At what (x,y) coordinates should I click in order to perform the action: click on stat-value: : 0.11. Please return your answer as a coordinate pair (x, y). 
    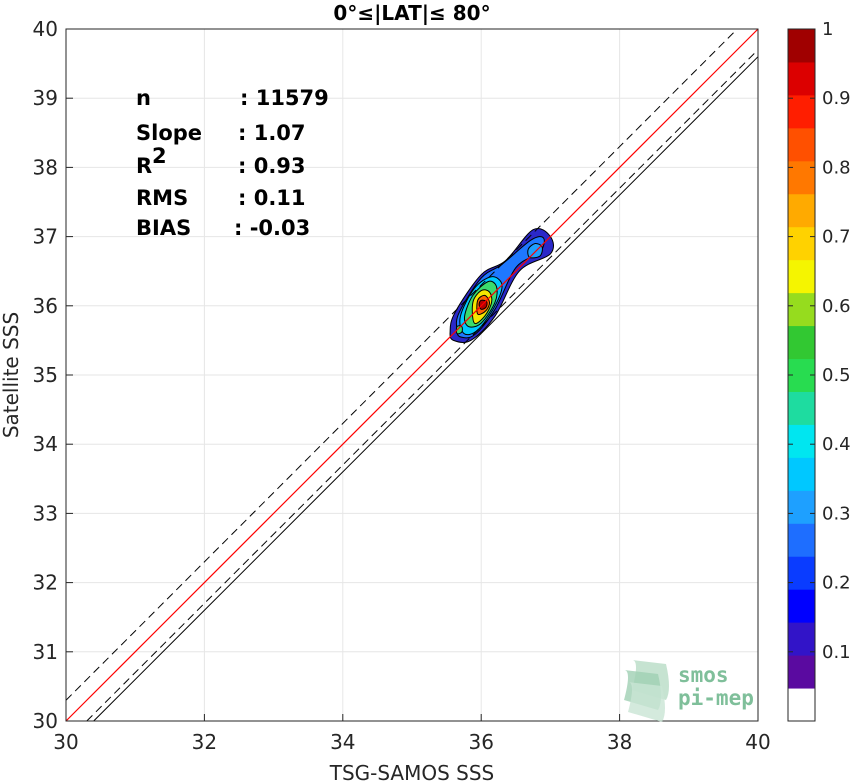
    Looking at the image, I should click on (272, 198).